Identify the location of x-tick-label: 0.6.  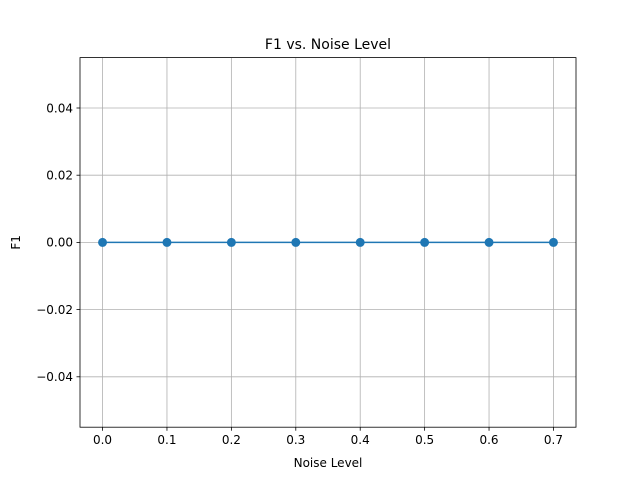
(488, 440).